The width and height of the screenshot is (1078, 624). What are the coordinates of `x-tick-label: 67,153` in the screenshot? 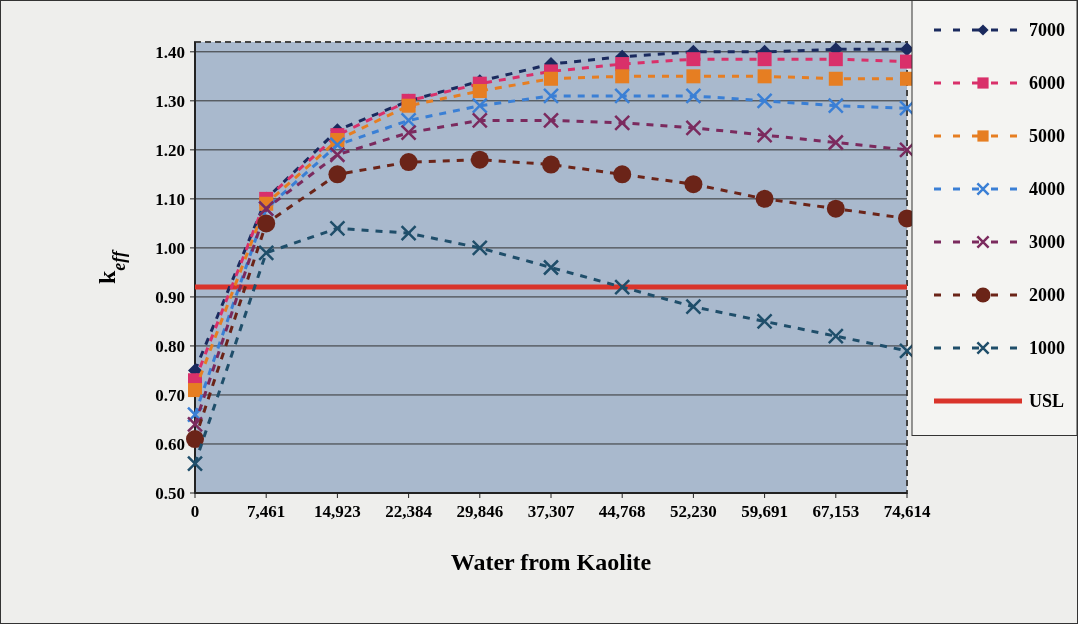 It's located at (836, 511).